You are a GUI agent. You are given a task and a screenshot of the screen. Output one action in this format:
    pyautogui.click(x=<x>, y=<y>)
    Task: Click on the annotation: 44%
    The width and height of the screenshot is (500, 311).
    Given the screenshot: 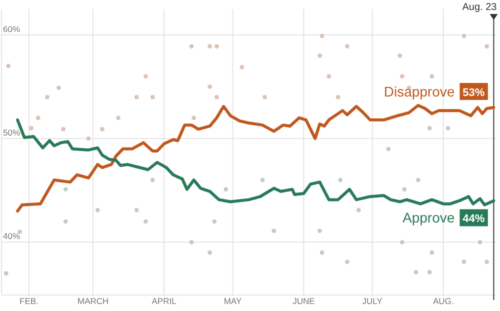 What is the action you would take?
    pyautogui.click(x=473, y=219)
    